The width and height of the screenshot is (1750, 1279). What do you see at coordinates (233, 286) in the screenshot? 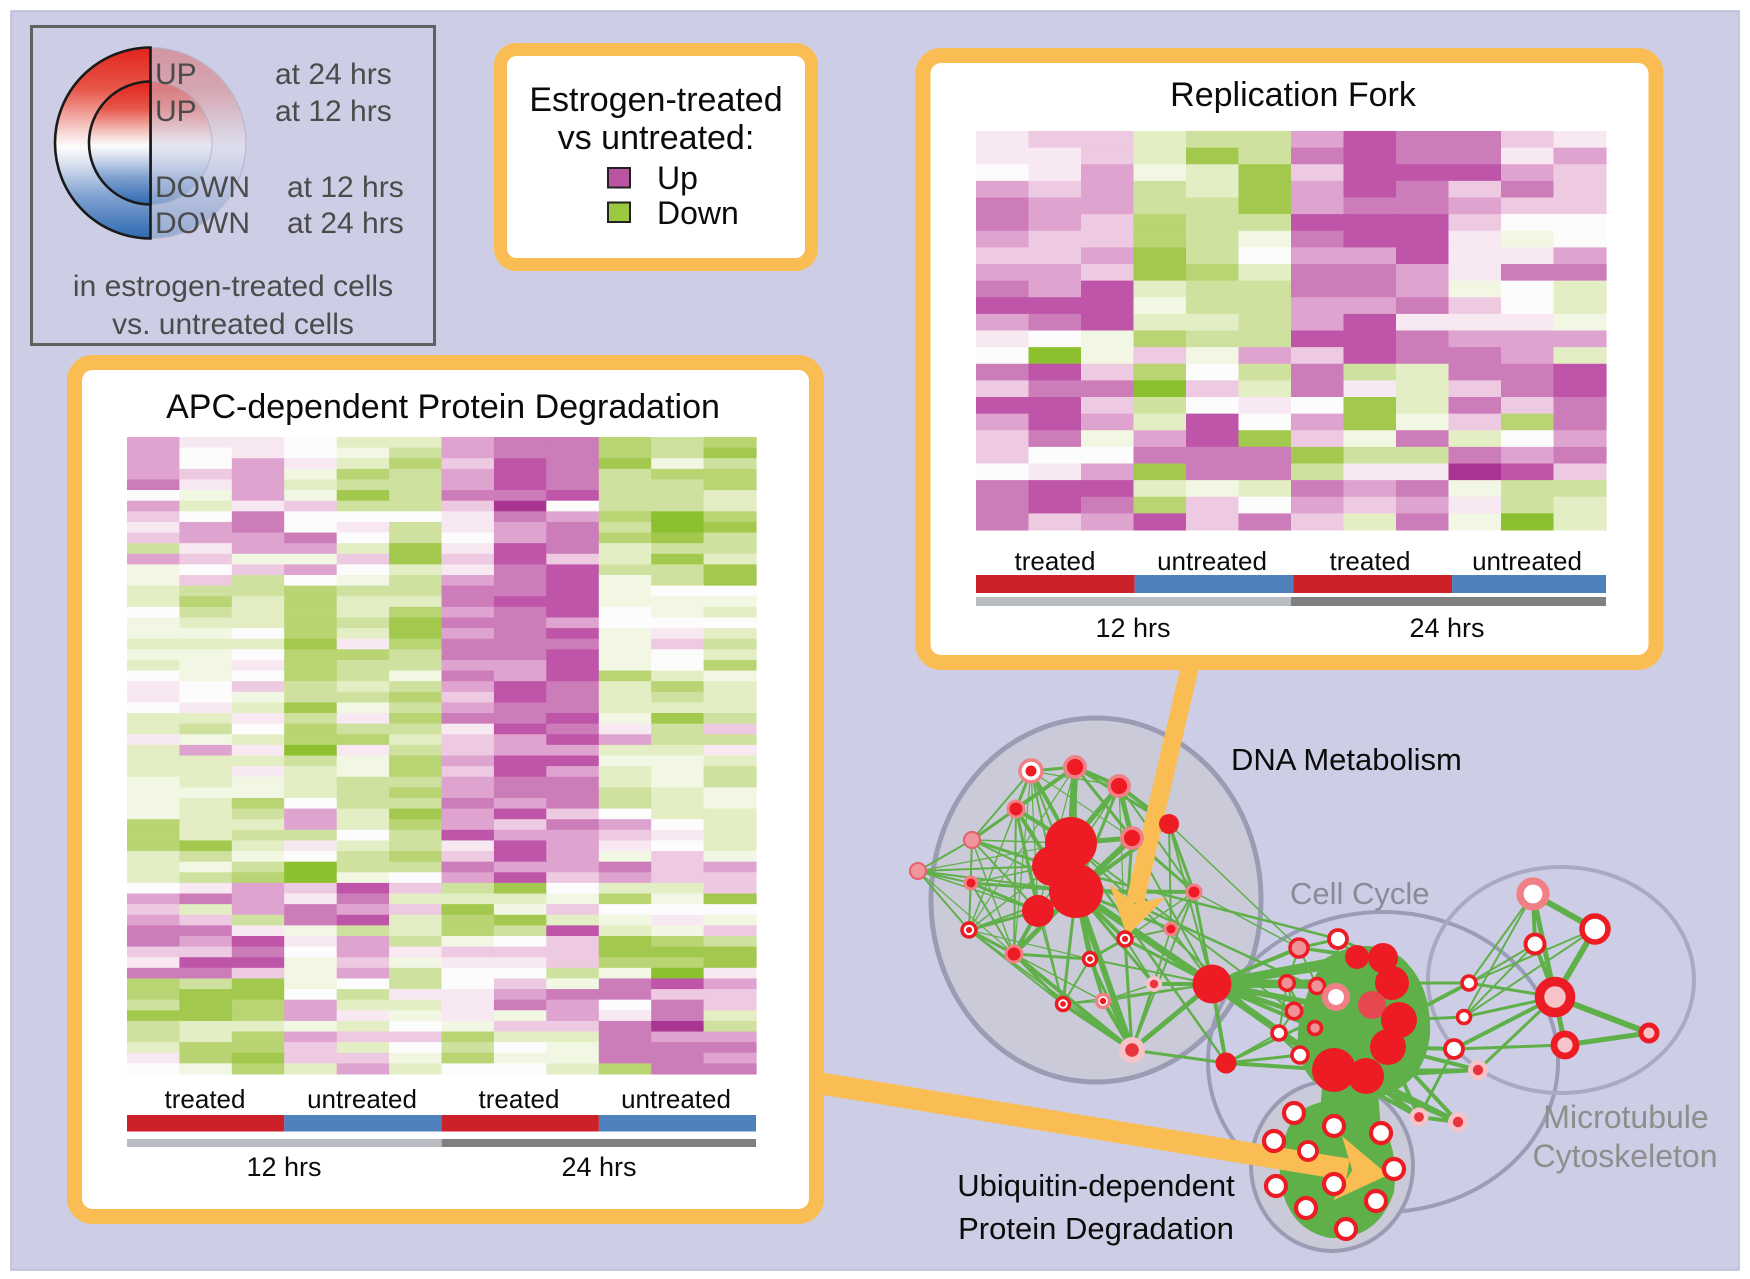
I see `svg-text: in estrogen-treated cells` at bounding box center [233, 286].